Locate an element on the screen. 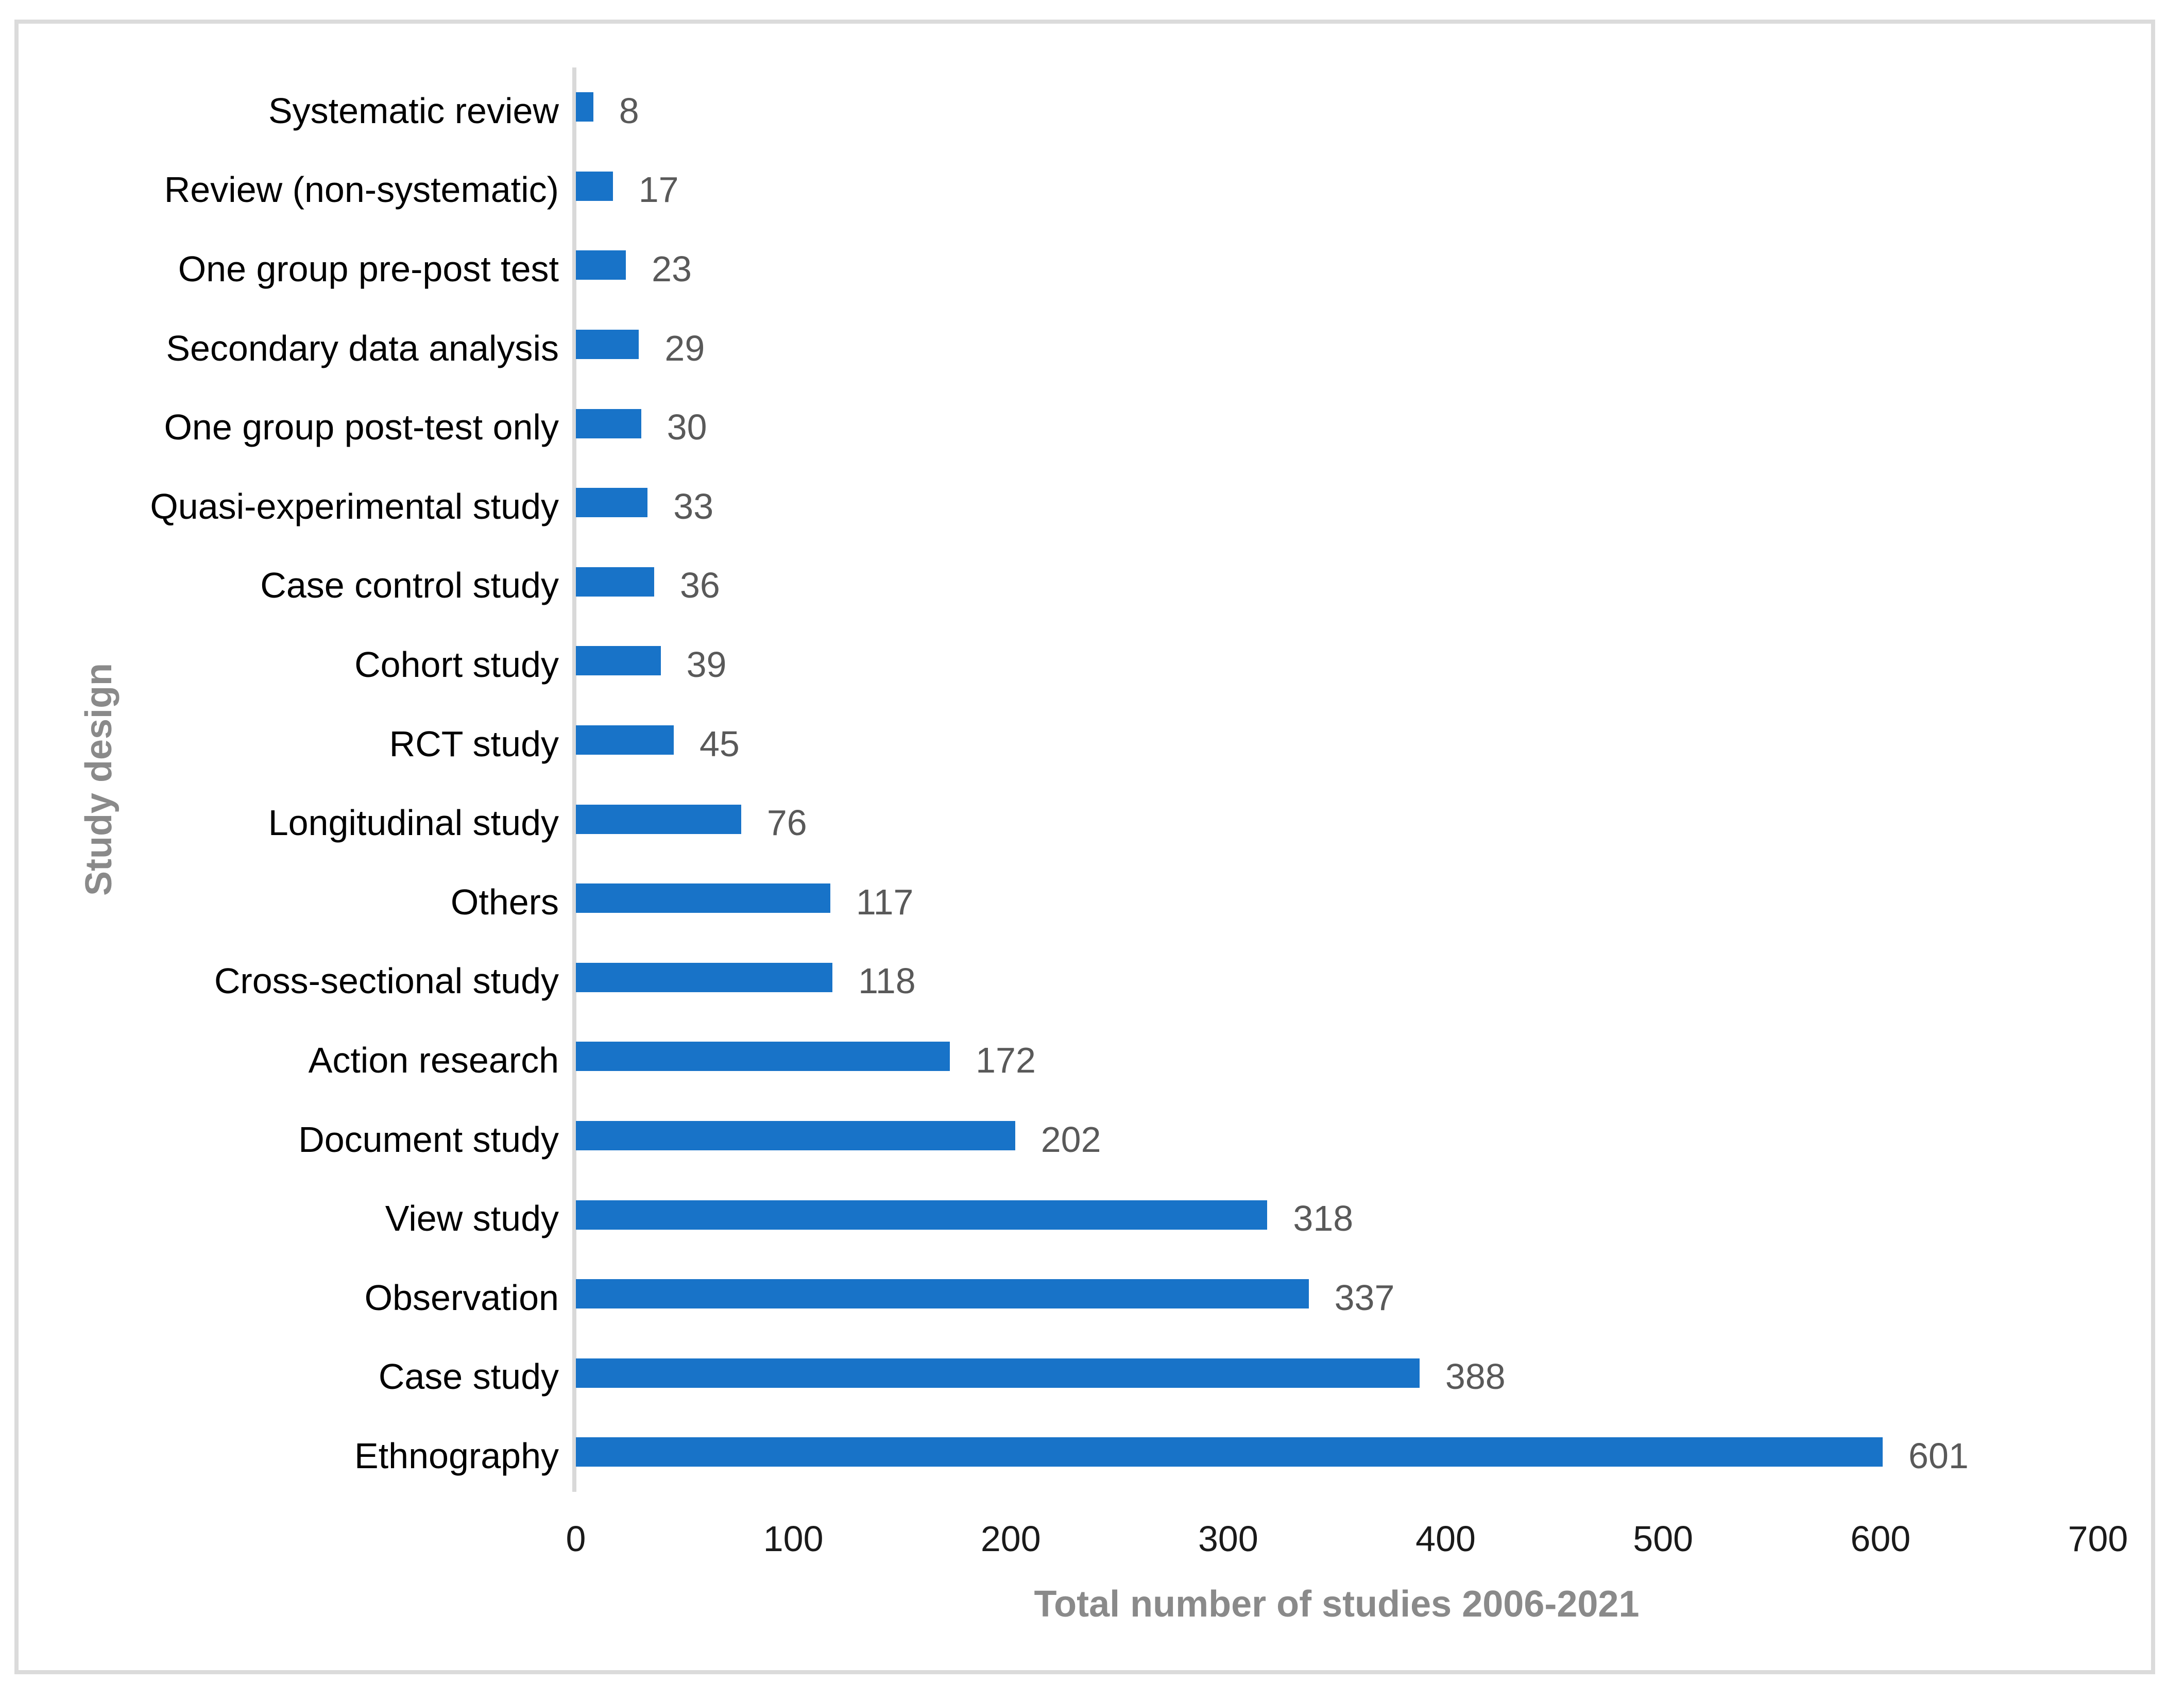 Image resolution: width=2184 pixels, height=1700 pixels. value-label: 29 is located at coordinates (684, 348).